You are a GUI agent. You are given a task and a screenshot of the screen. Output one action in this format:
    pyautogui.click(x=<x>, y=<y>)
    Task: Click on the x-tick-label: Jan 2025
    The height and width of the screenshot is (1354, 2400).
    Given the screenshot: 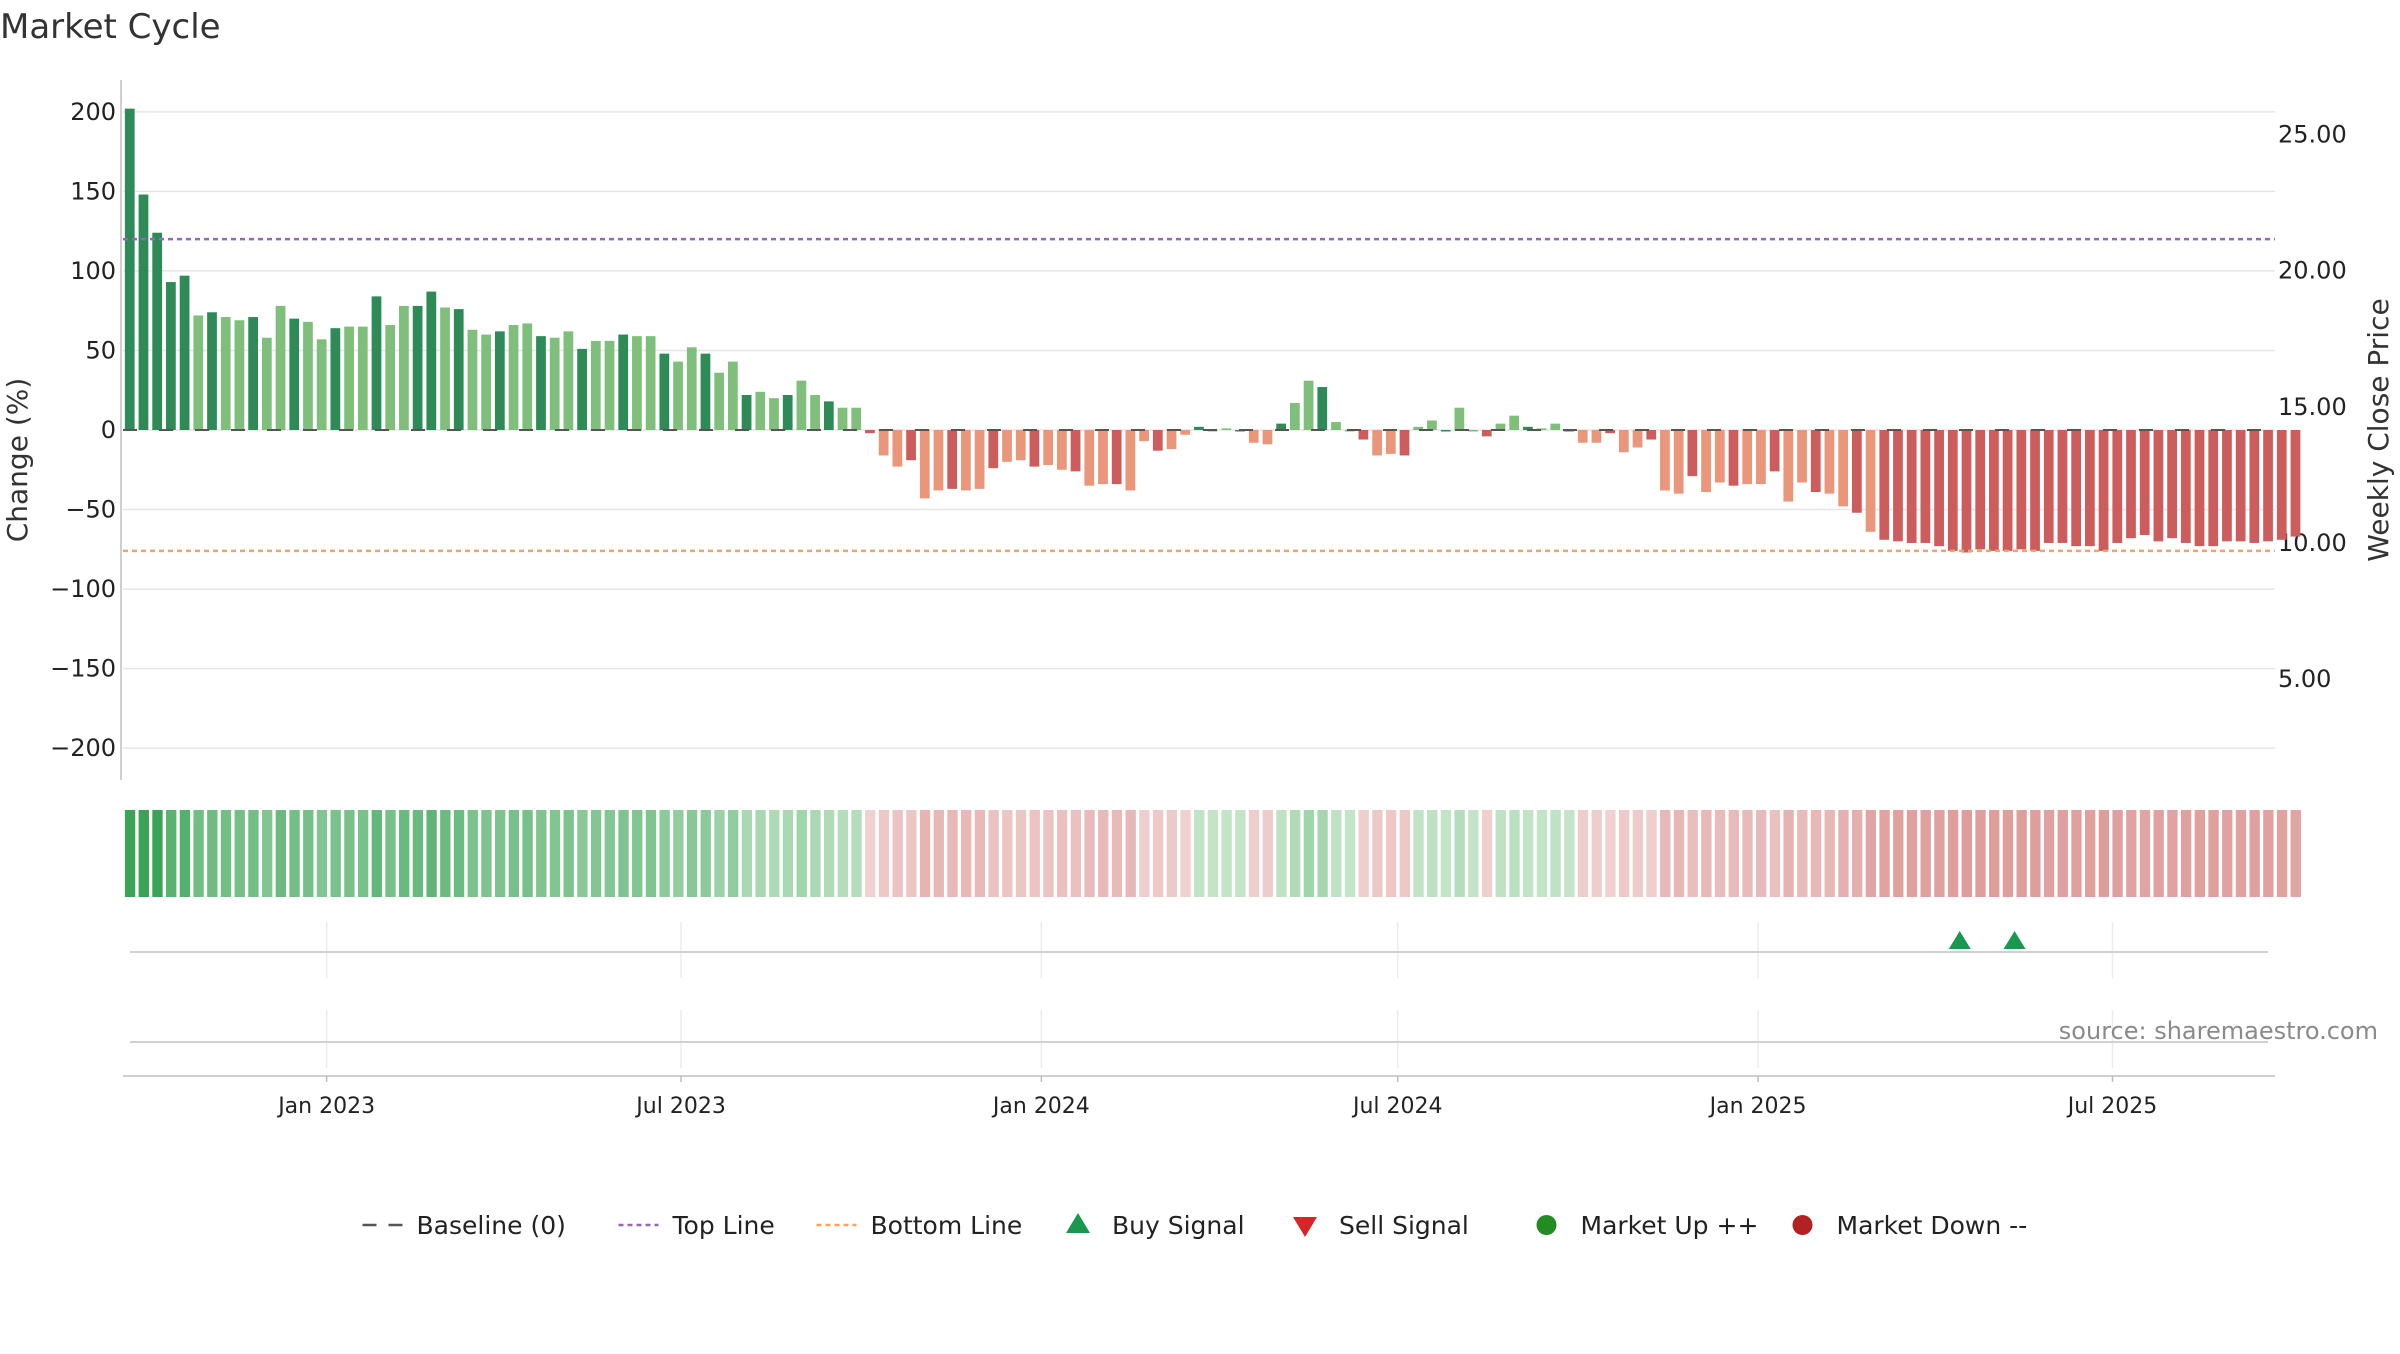 What is the action you would take?
    pyautogui.click(x=1757, y=1106)
    